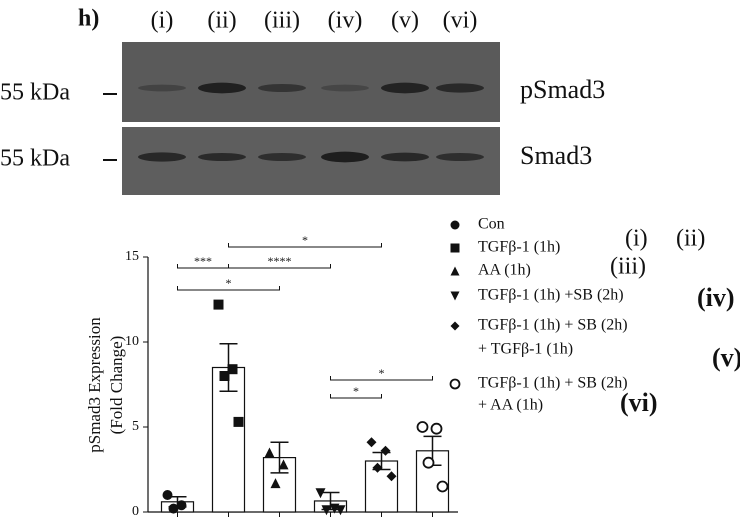  What do you see at coordinates (280, 261) in the screenshot?
I see `significance-label: ****` at bounding box center [280, 261].